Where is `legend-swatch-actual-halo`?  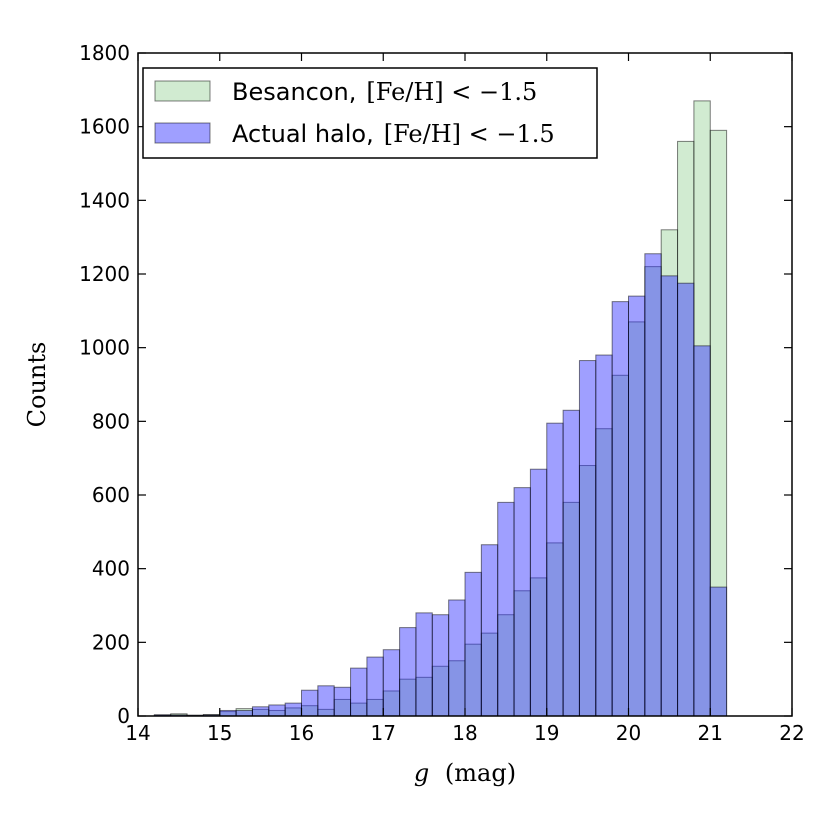 legend-swatch-actual-halo is located at coordinates (182, 133).